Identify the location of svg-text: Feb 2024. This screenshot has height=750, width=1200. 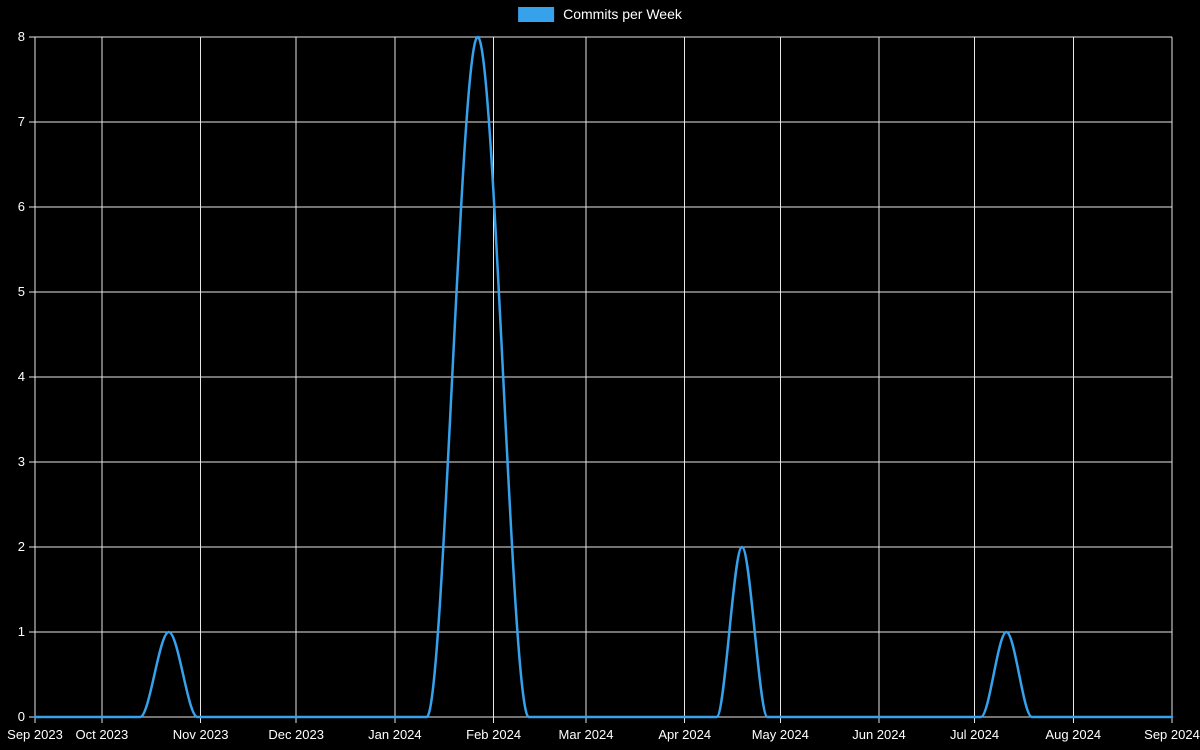
(493, 734).